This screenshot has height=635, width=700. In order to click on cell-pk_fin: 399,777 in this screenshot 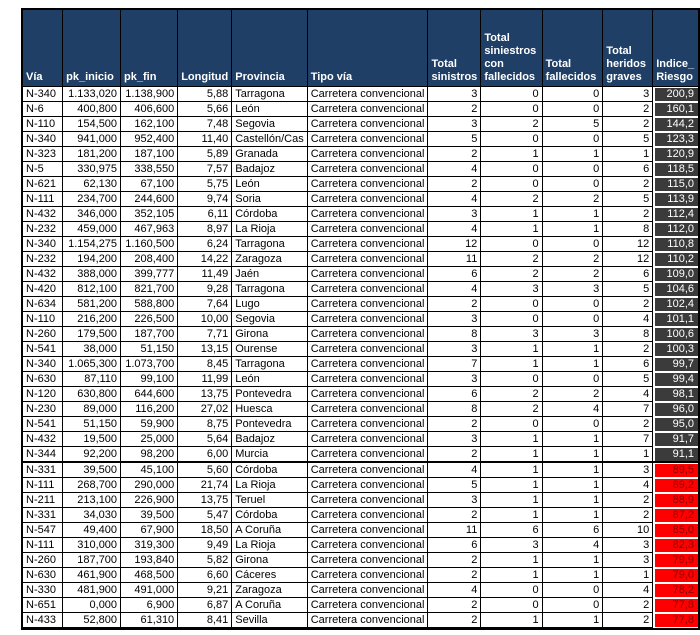, I will do `click(150, 274)`.